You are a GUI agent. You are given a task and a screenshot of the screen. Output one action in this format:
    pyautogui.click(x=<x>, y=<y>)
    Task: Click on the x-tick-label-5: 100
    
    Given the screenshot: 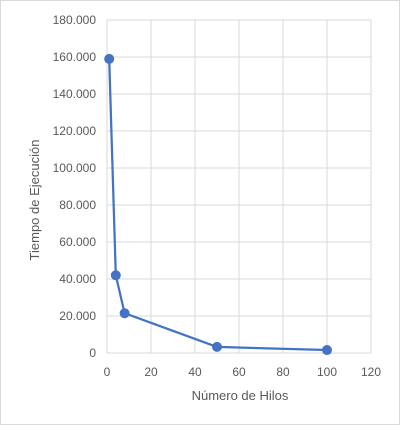 What is the action you would take?
    pyautogui.click(x=327, y=372)
    